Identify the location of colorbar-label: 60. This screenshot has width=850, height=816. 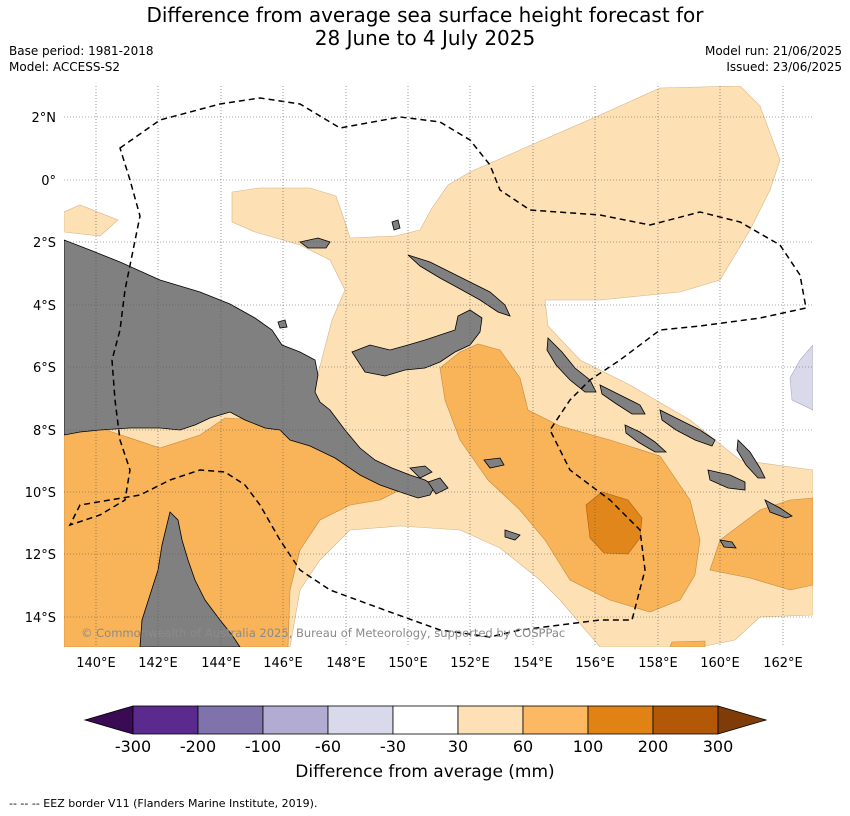
(523, 746).